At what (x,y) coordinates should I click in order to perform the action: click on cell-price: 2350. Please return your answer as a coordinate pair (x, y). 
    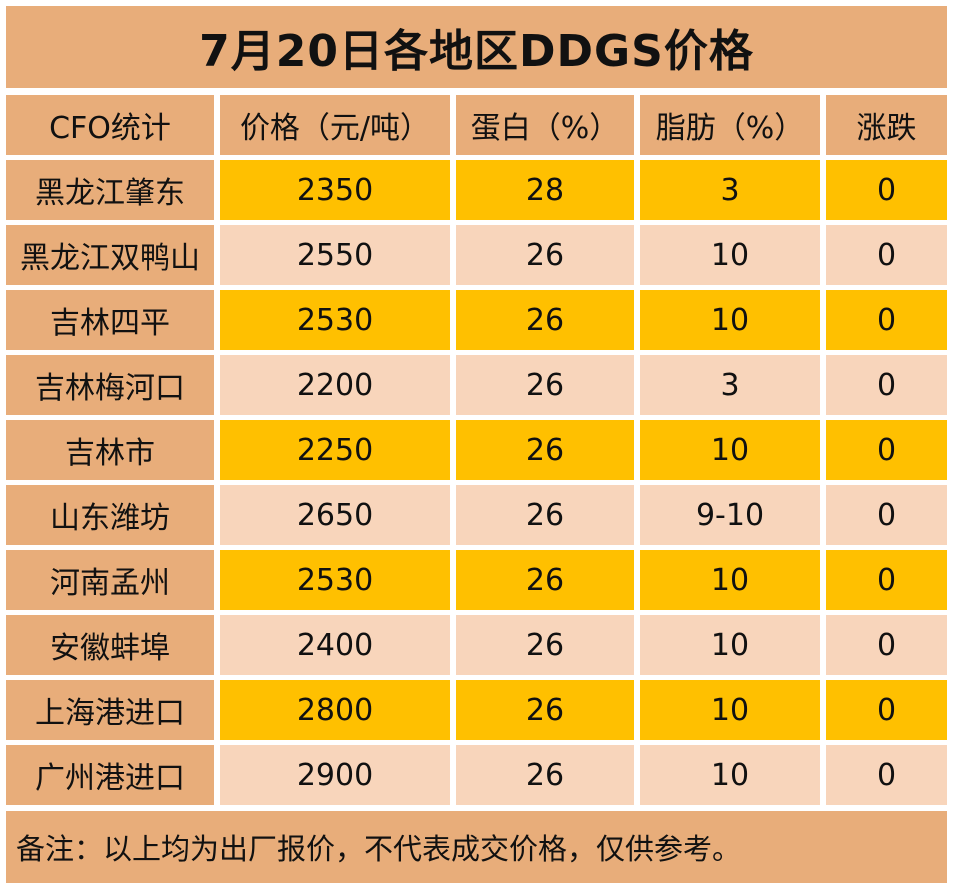
    Looking at the image, I should click on (335, 190).